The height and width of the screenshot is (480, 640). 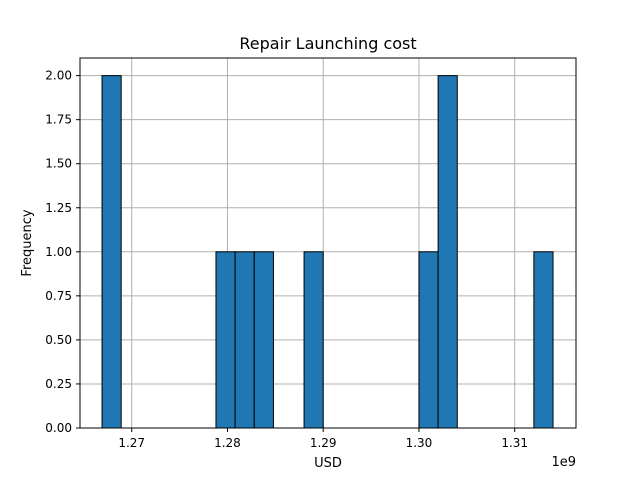 I want to click on x-tick-label: 1.28, so click(x=227, y=443).